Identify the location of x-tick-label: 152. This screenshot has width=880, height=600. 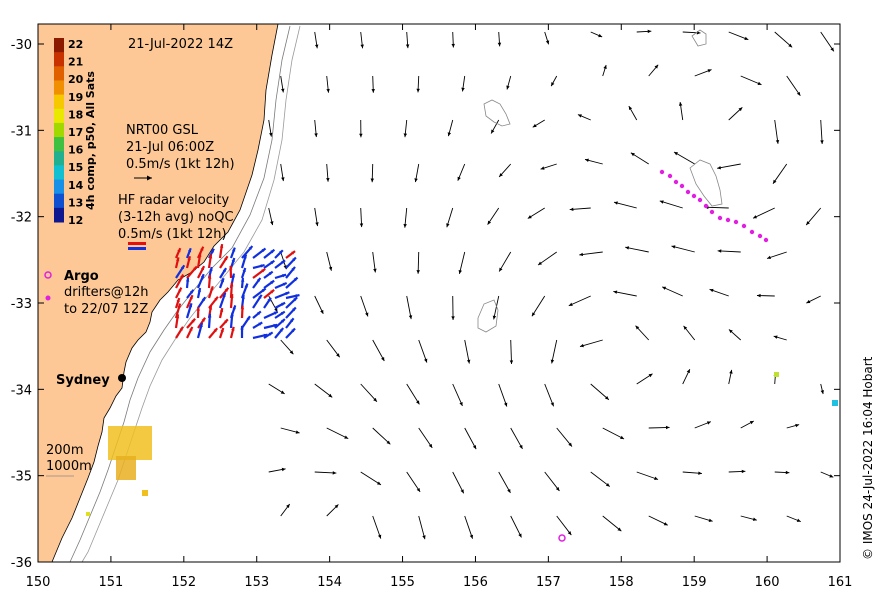
(183, 582).